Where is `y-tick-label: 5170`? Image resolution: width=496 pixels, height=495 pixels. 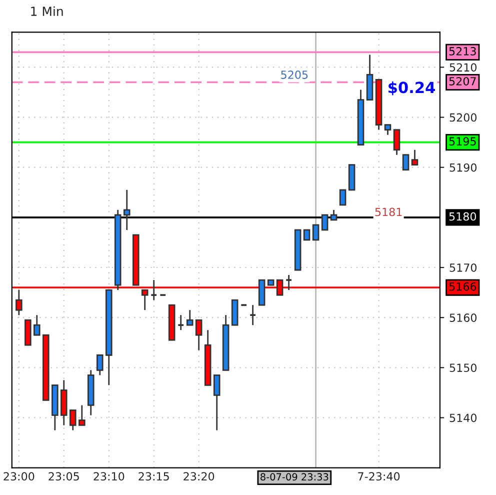 y-tick-label: 5170 is located at coordinates (463, 267).